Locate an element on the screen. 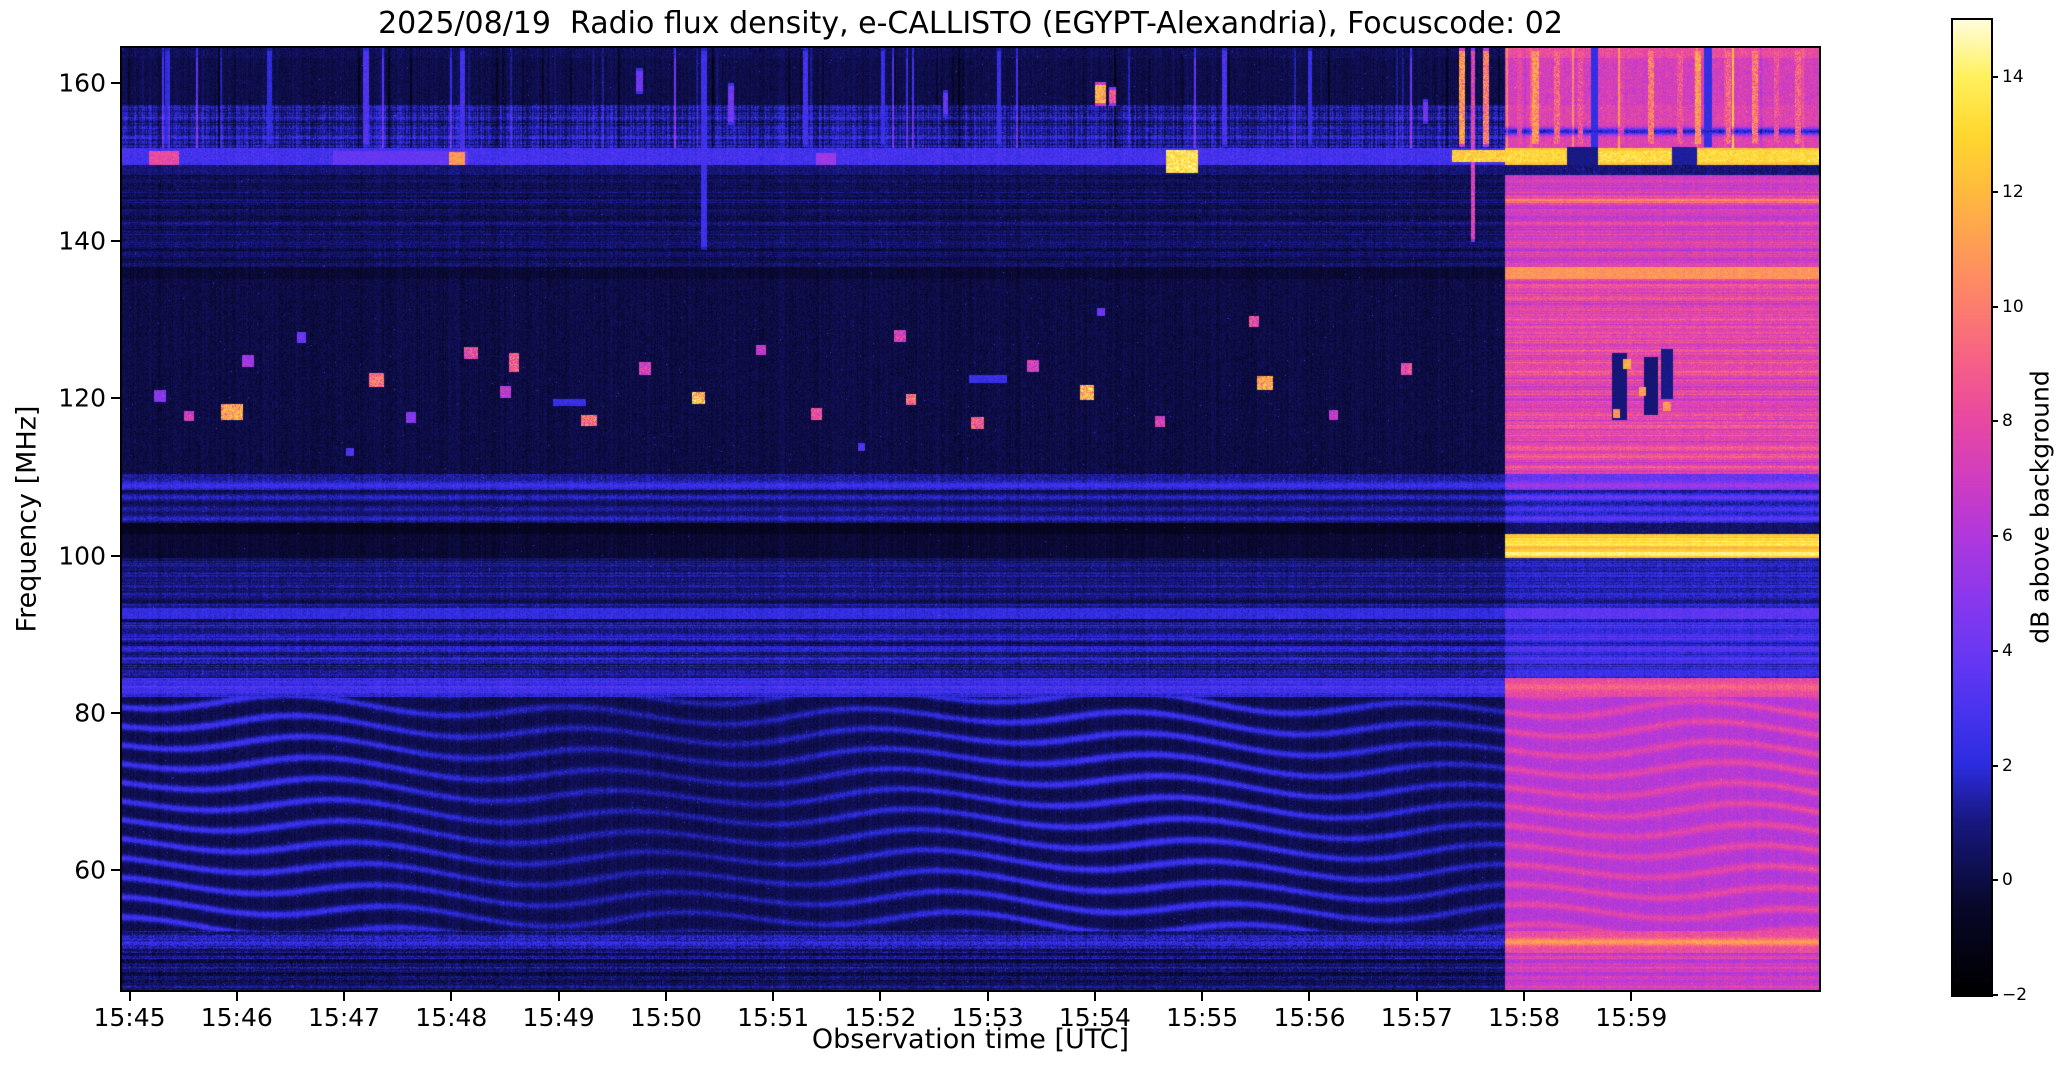 This screenshot has height=1067, width=2066. x-tick-label: 15:58 is located at coordinates (1524, 1017).